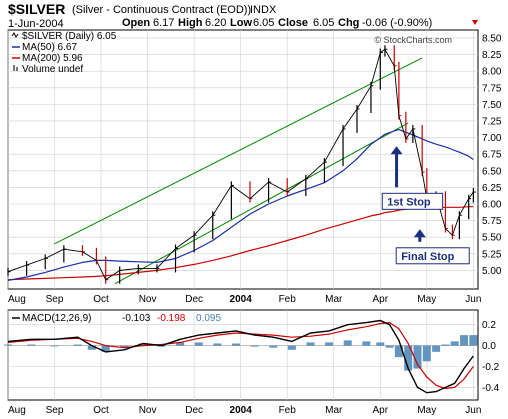  What do you see at coordinates (52, 69) in the screenshot?
I see `legend-volume: Volume undef` at bounding box center [52, 69].